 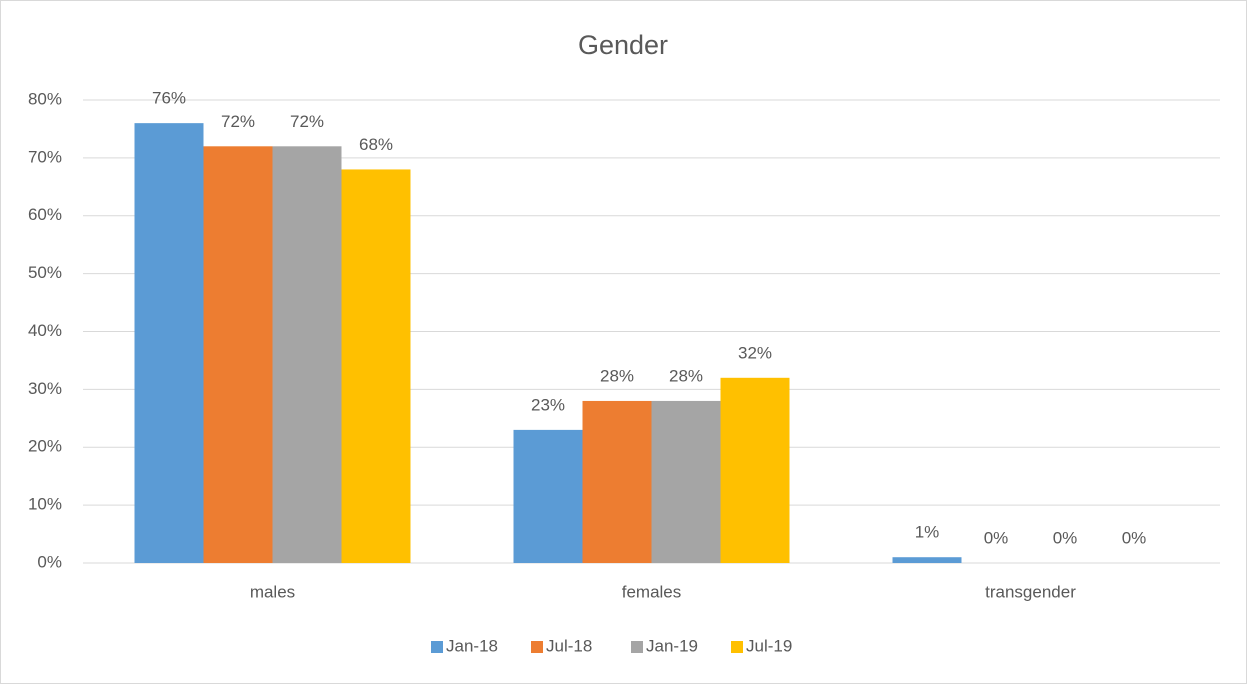 I want to click on legend-label: Jan-18, so click(x=472, y=645).